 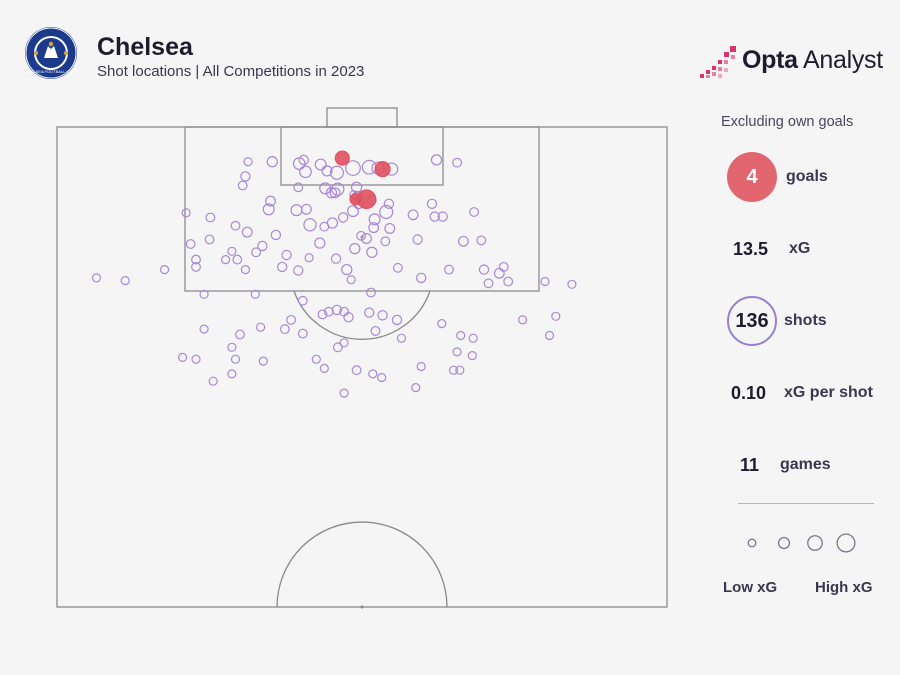 What do you see at coordinates (362, 117) in the screenshot?
I see `goal` at bounding box center [362, 117].